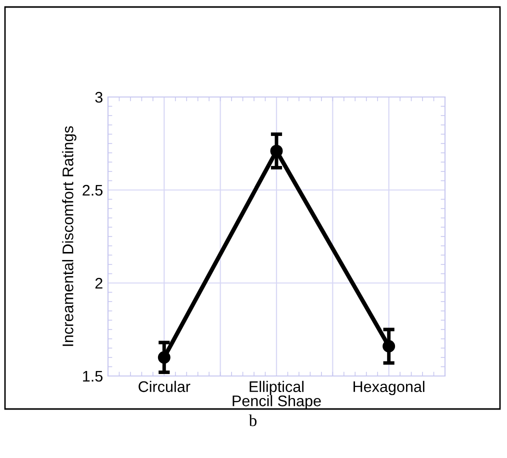 This screenshot has height=458, width=507. Describe the element at coordinates (92, 376) in the screenshot. I see `y-tick-label: 1.5` at that location.